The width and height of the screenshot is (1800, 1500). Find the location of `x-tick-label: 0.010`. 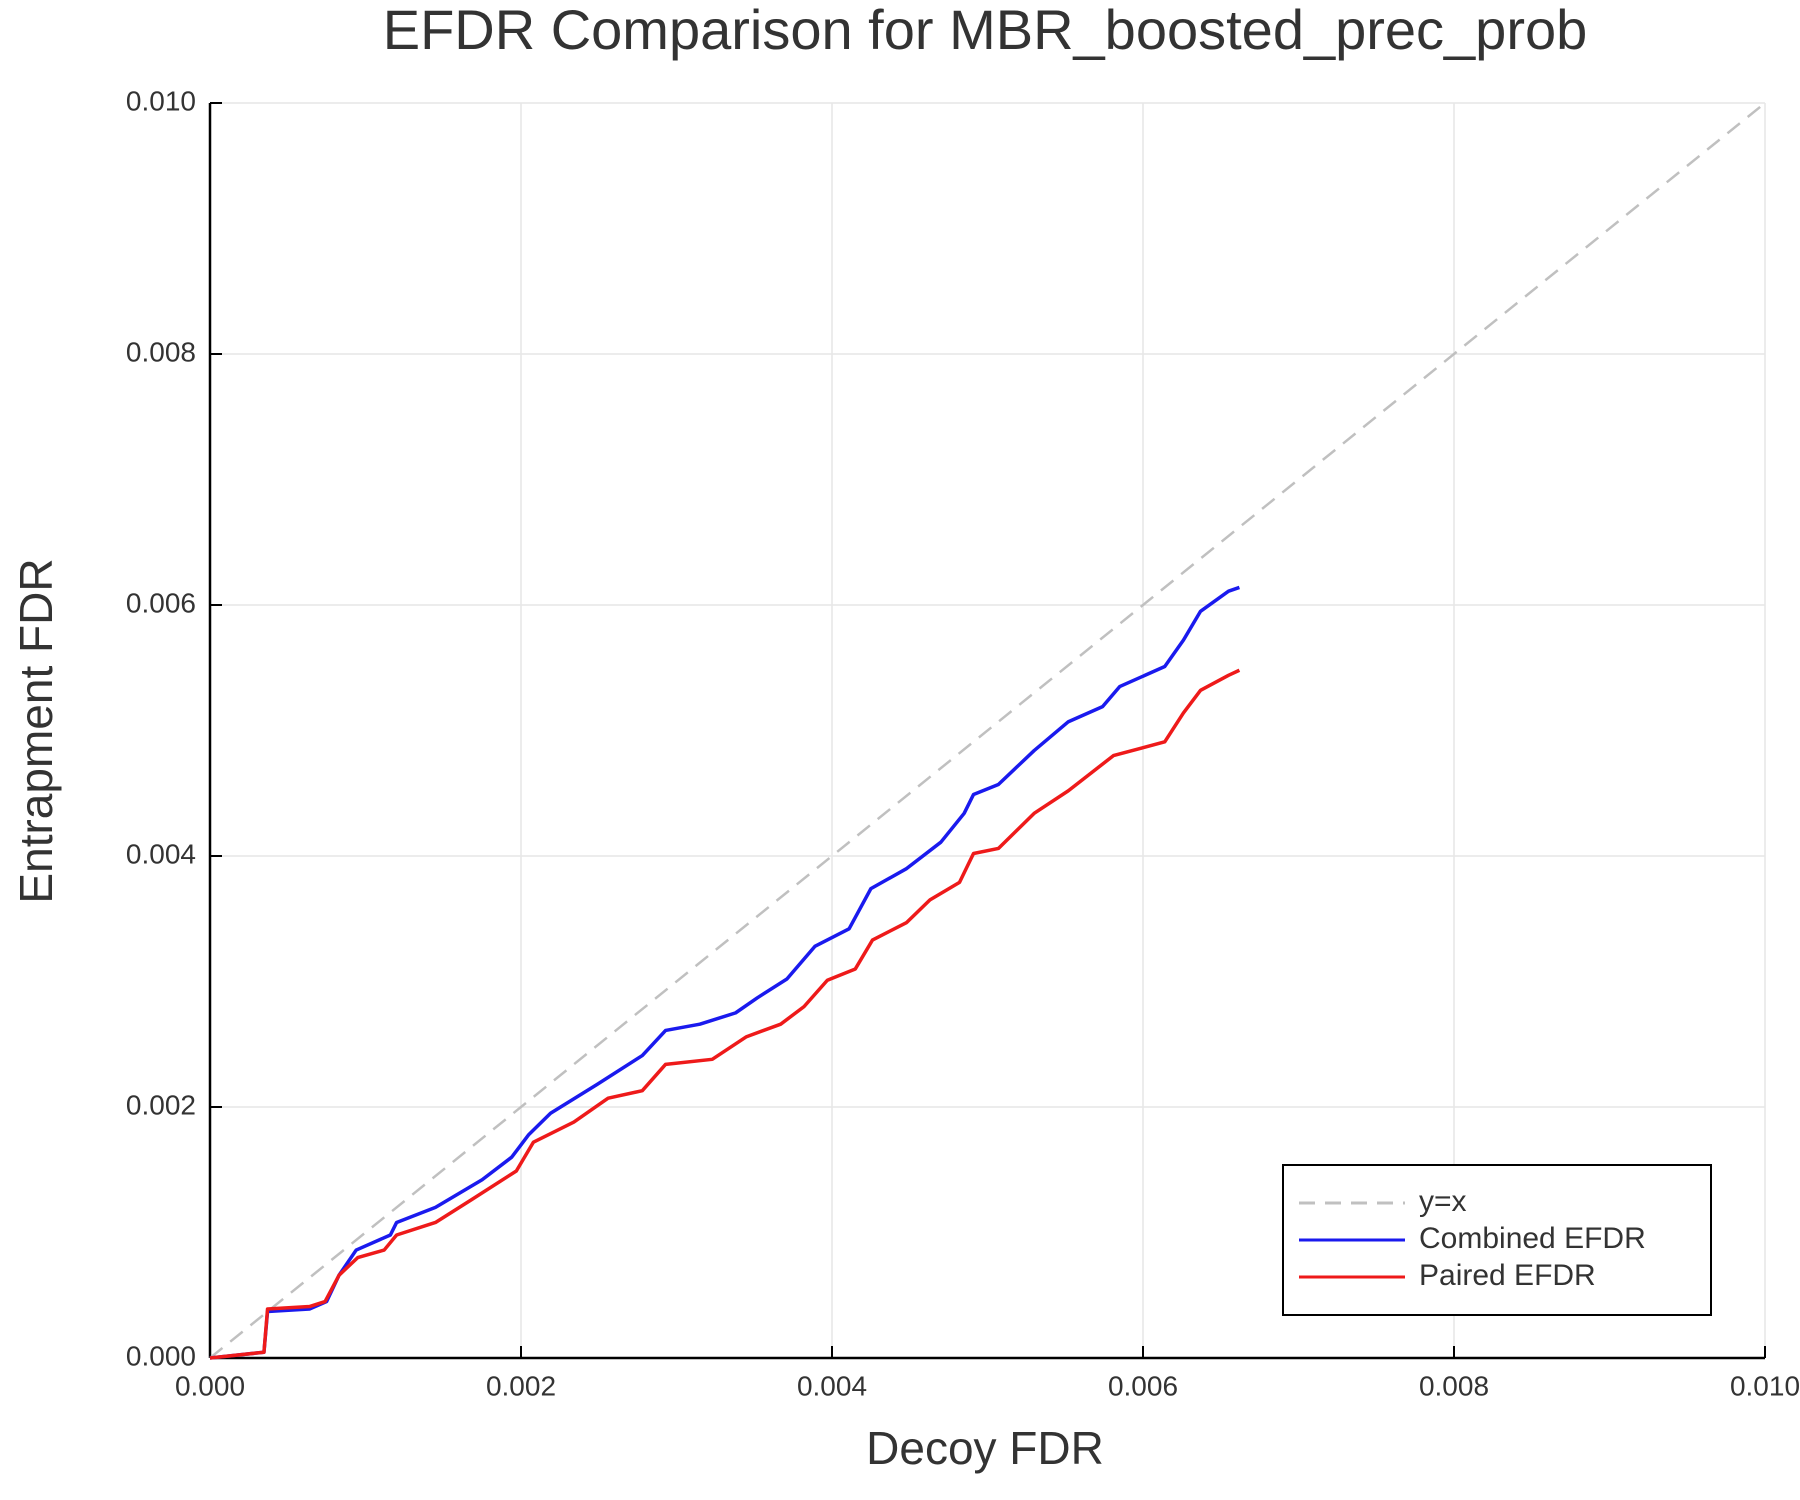

x-tick-label: 0.010 is located at coordinates (1765, 1385).